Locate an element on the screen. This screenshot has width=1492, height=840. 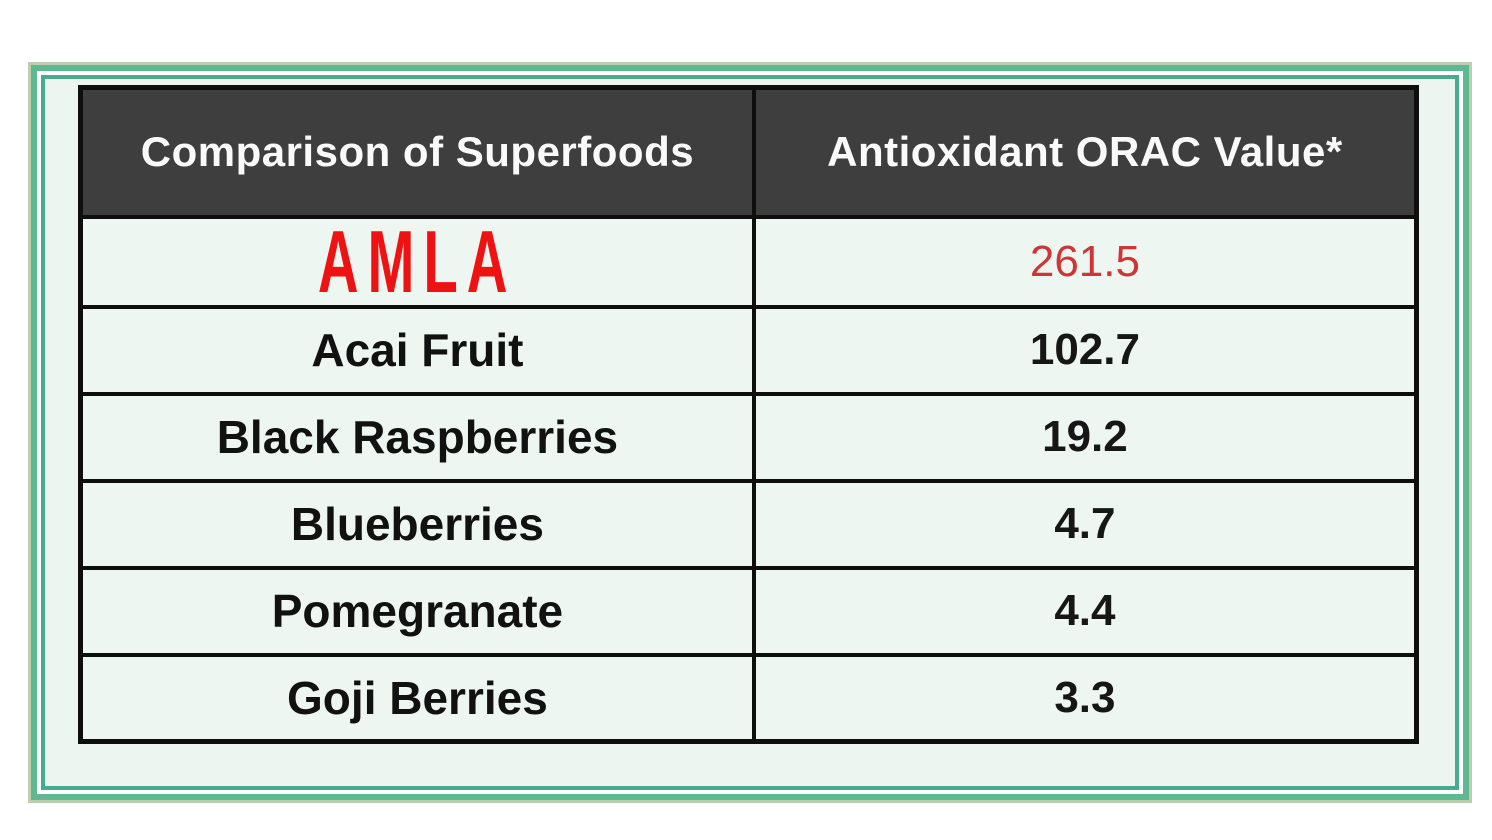
table-row: Blueberries 4.7 is located at coordinates (748, 524).